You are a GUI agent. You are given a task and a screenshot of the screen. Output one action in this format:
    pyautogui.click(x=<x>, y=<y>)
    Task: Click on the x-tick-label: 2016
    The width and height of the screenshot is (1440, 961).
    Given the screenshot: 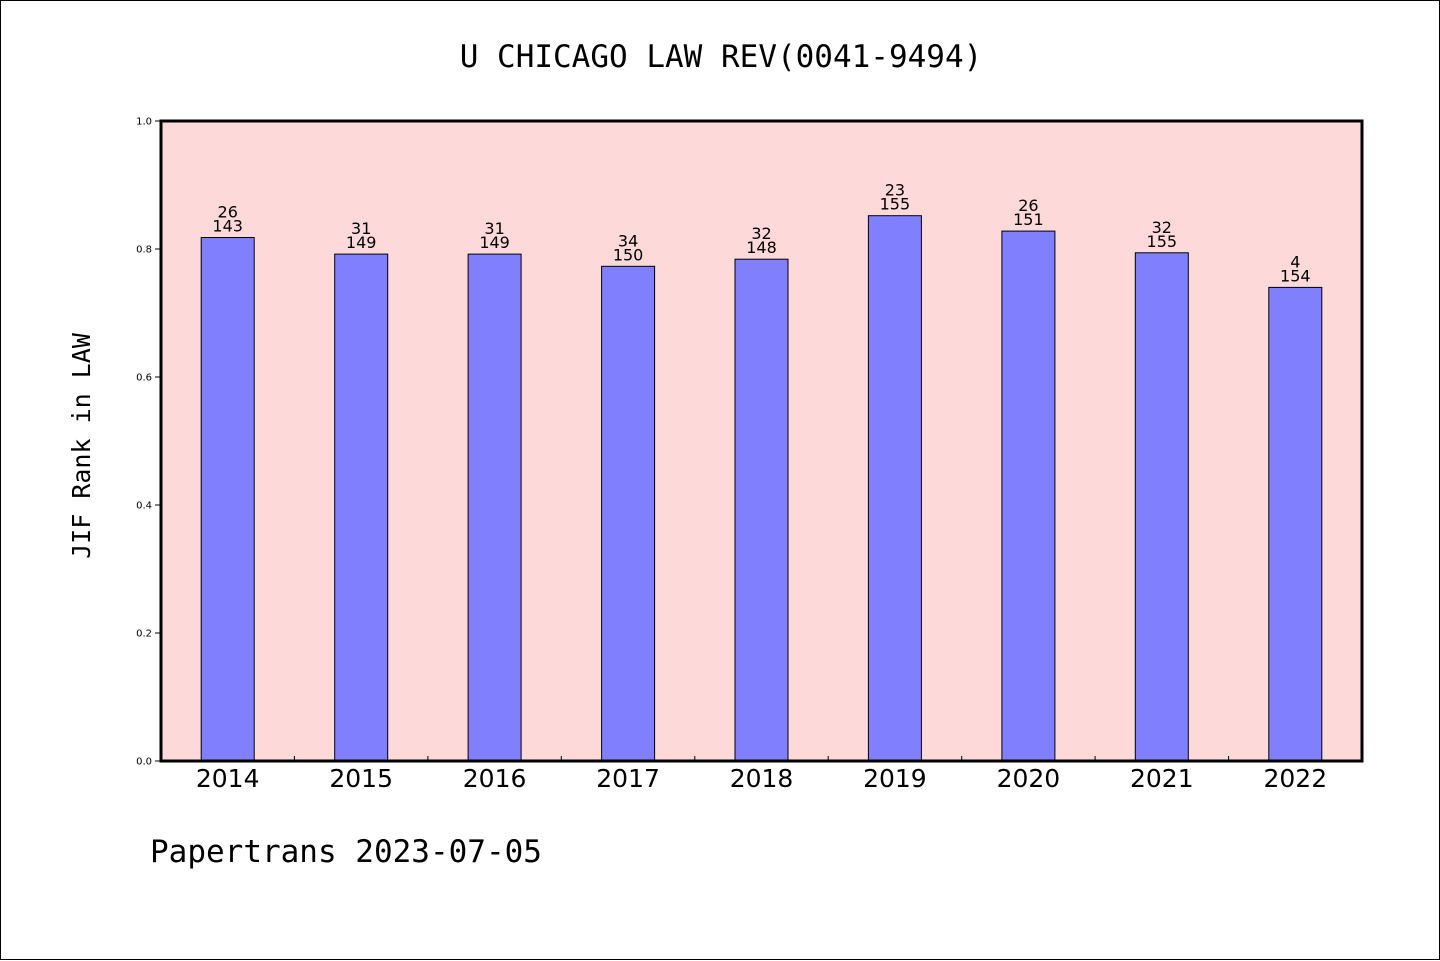 What is the action you would take?
    pyautogui.click(x=495, y=778)
    